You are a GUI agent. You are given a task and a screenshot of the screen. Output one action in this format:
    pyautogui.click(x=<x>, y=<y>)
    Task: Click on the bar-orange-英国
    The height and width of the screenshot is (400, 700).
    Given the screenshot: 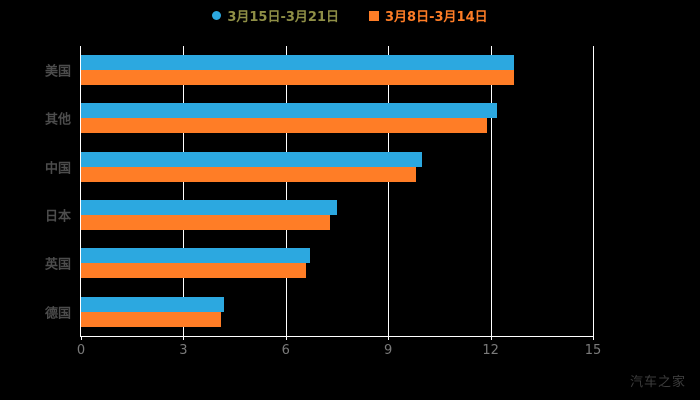 What is the action you would take?
    pyautogui.click(x=194, y=271)
    